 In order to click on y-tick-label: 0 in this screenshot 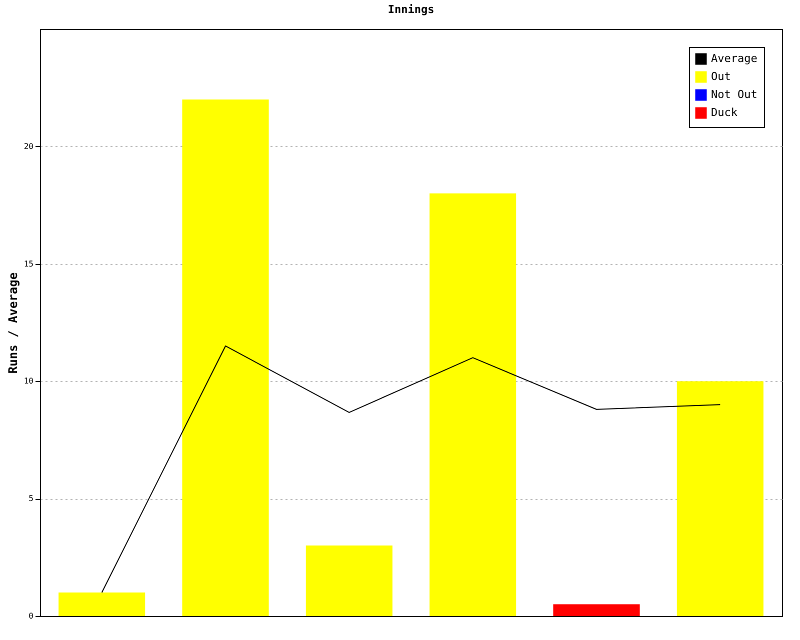, I will do `click(31, 616)`.